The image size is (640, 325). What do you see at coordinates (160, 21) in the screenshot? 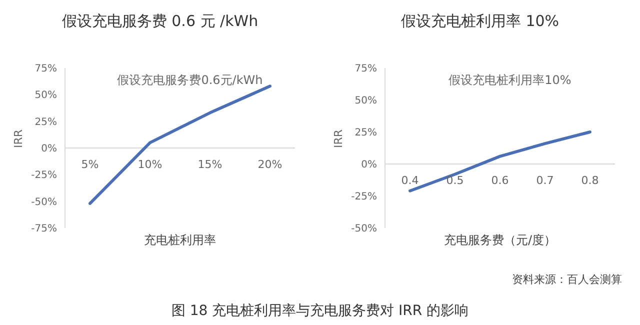
I see `chart-title: 假设充电服务费 0.6 元 /kWh` at bounding box center [160, 21].